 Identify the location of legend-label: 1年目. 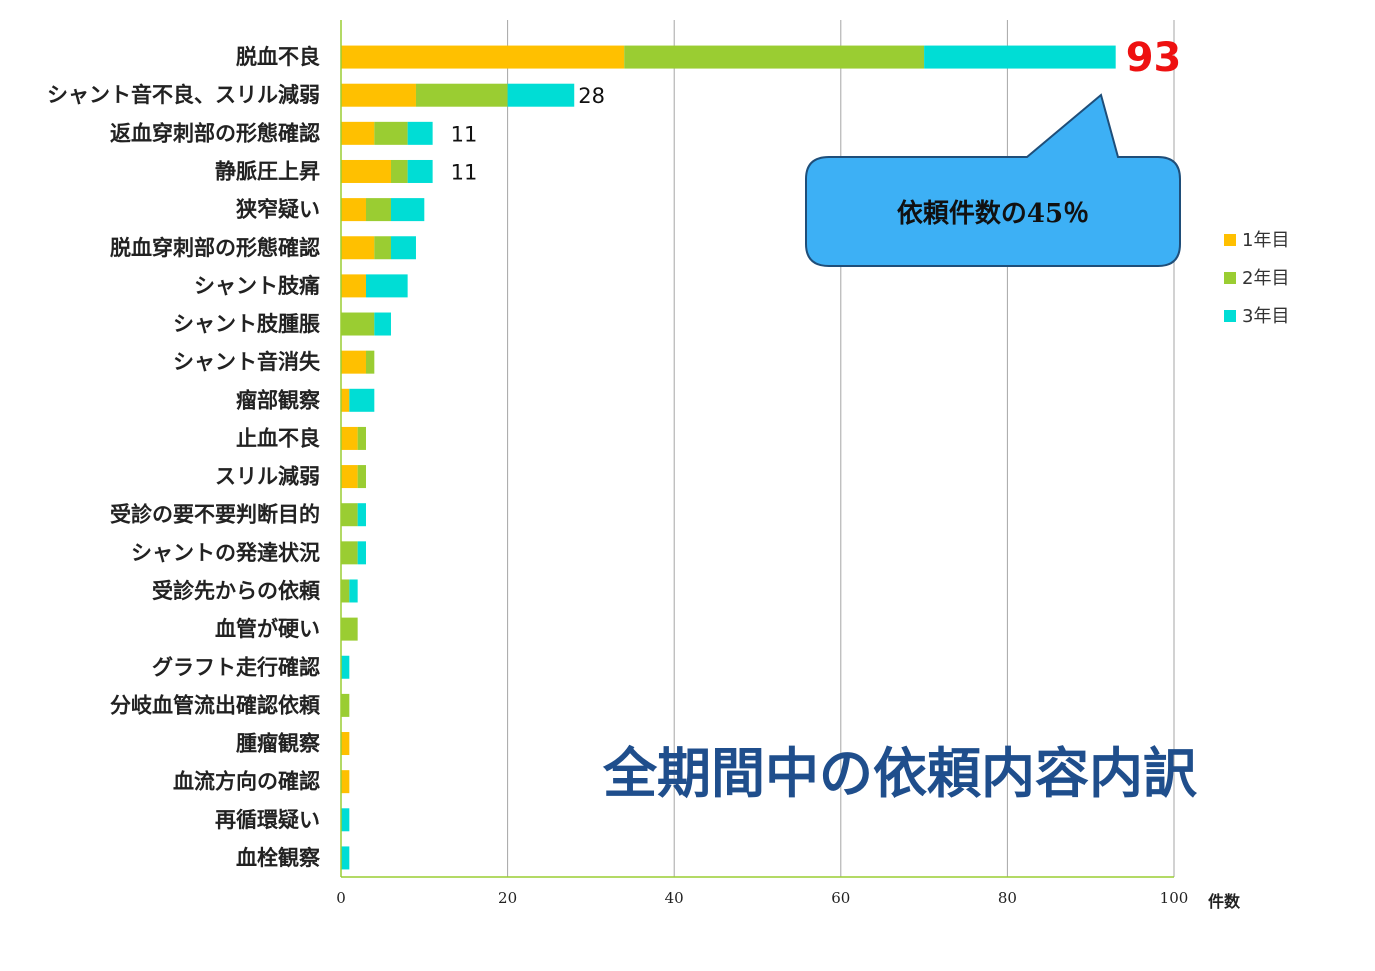
(1265, 240).